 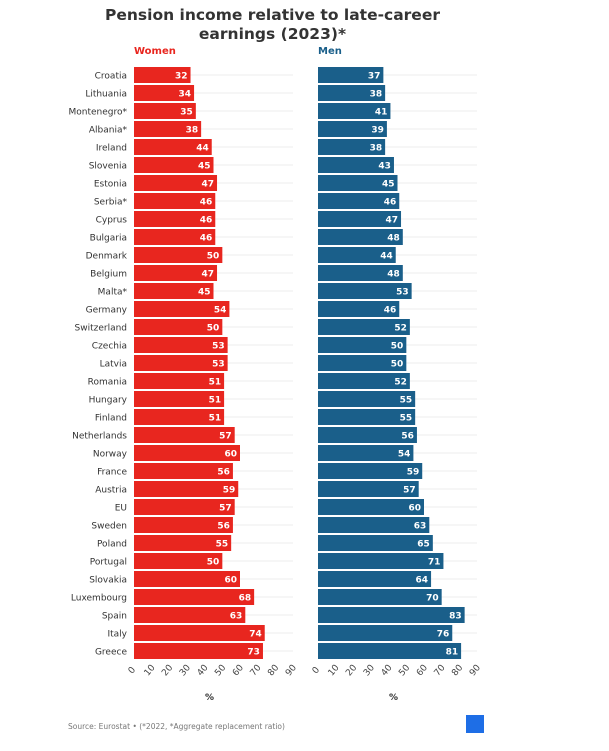 I want to click on category-label: Denmark, so click(x=107, y=257).